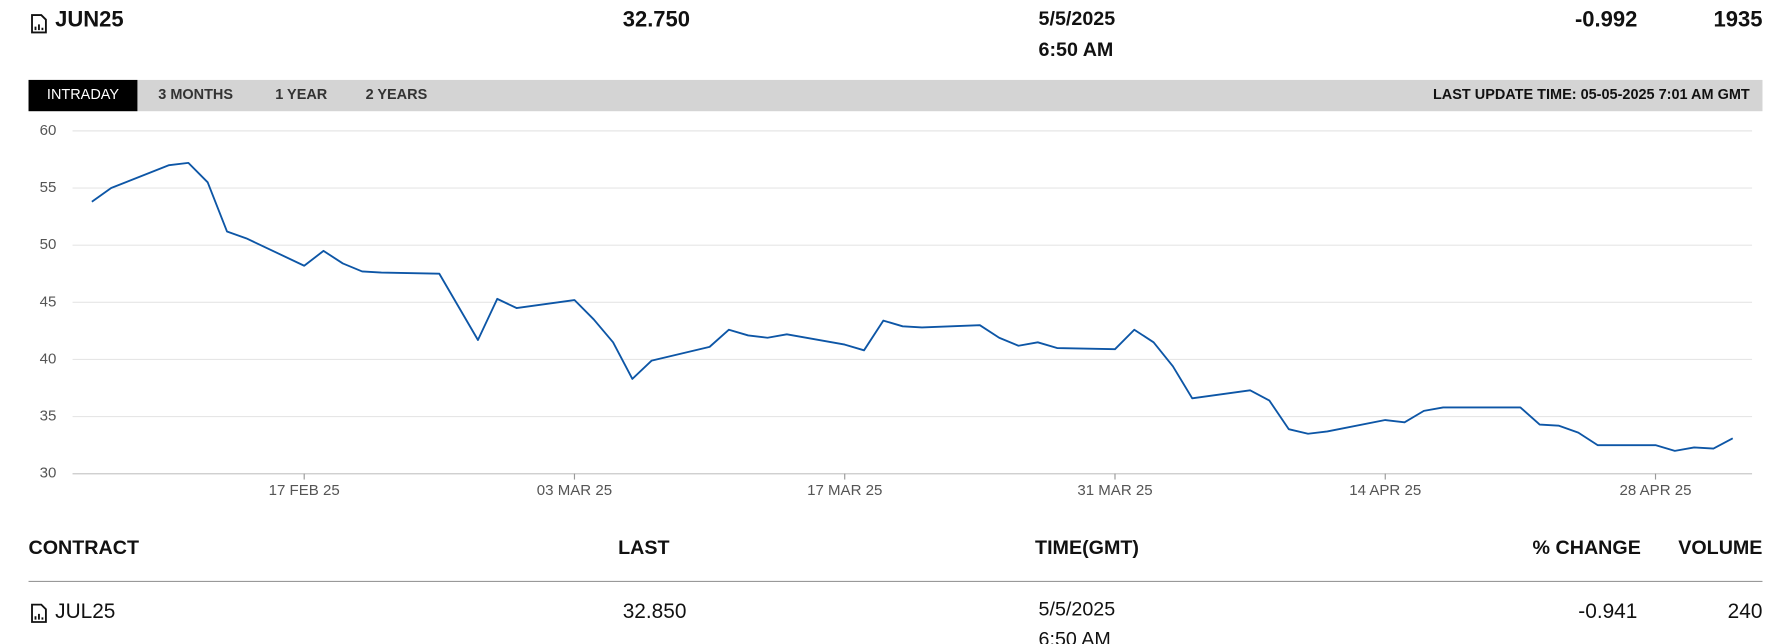  I want to click on x-tick-label: 17 FEB 25, so click(304, 490).